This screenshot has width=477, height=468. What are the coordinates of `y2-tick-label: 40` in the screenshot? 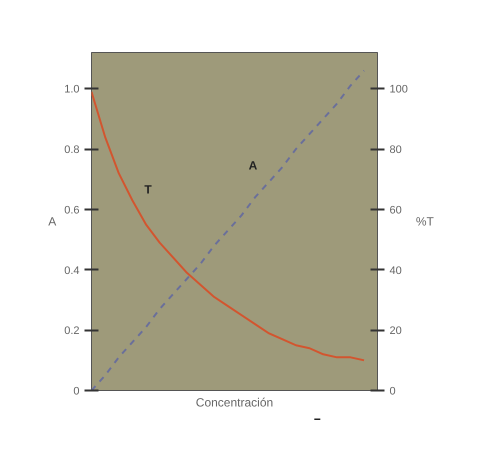 It's located at (396, 270).